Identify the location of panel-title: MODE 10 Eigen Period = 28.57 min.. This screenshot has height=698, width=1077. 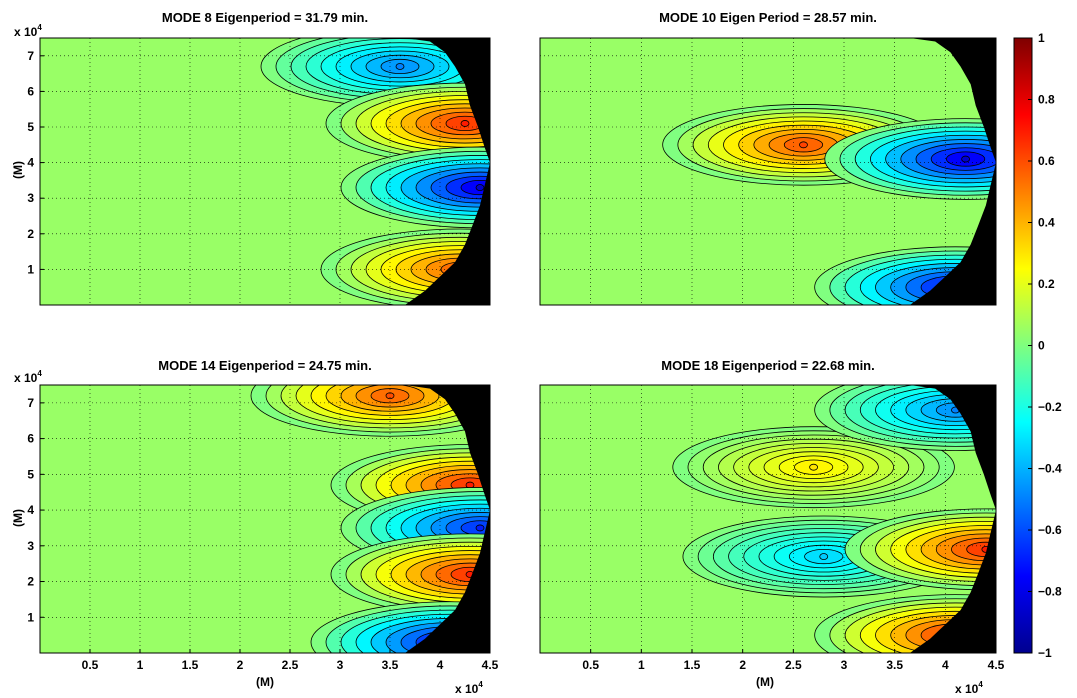
(768, 17).